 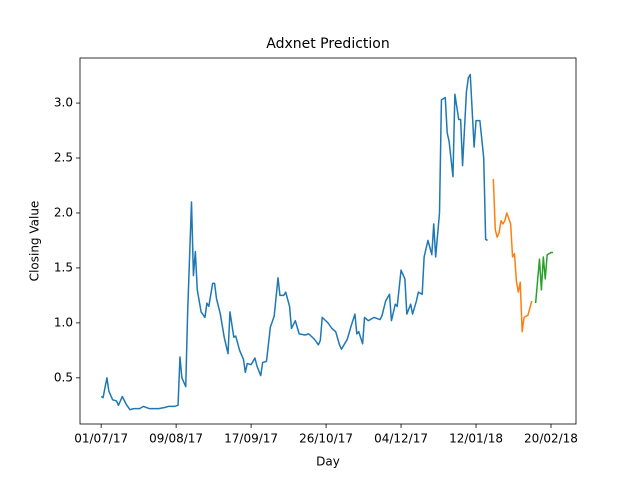 I want to click on y-tick-label: 0.5, so click(x=63, y=377).